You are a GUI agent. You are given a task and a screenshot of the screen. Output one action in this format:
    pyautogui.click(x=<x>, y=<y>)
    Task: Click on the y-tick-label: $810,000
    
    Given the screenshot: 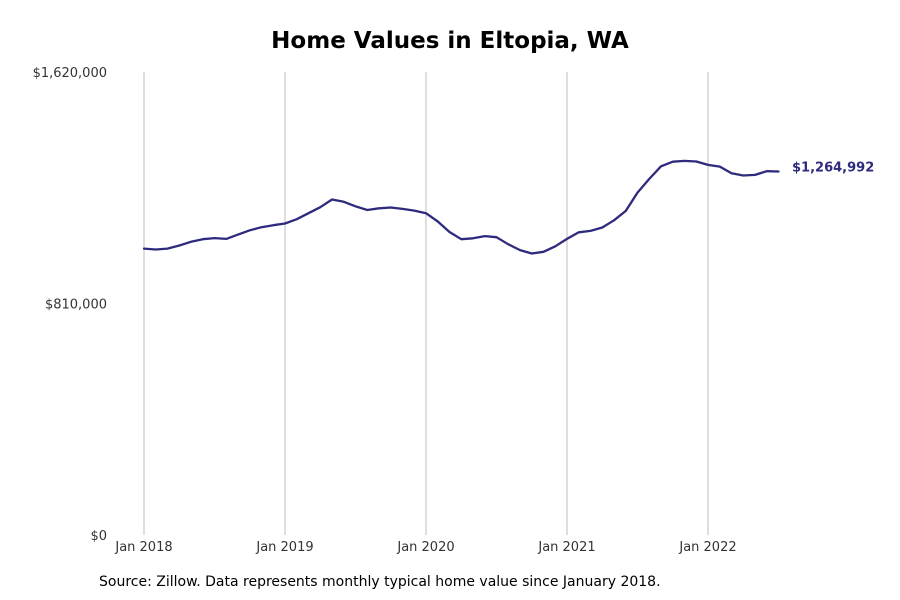 What is the action you would take?
    pyautogui.click(x=76, y=305)
    